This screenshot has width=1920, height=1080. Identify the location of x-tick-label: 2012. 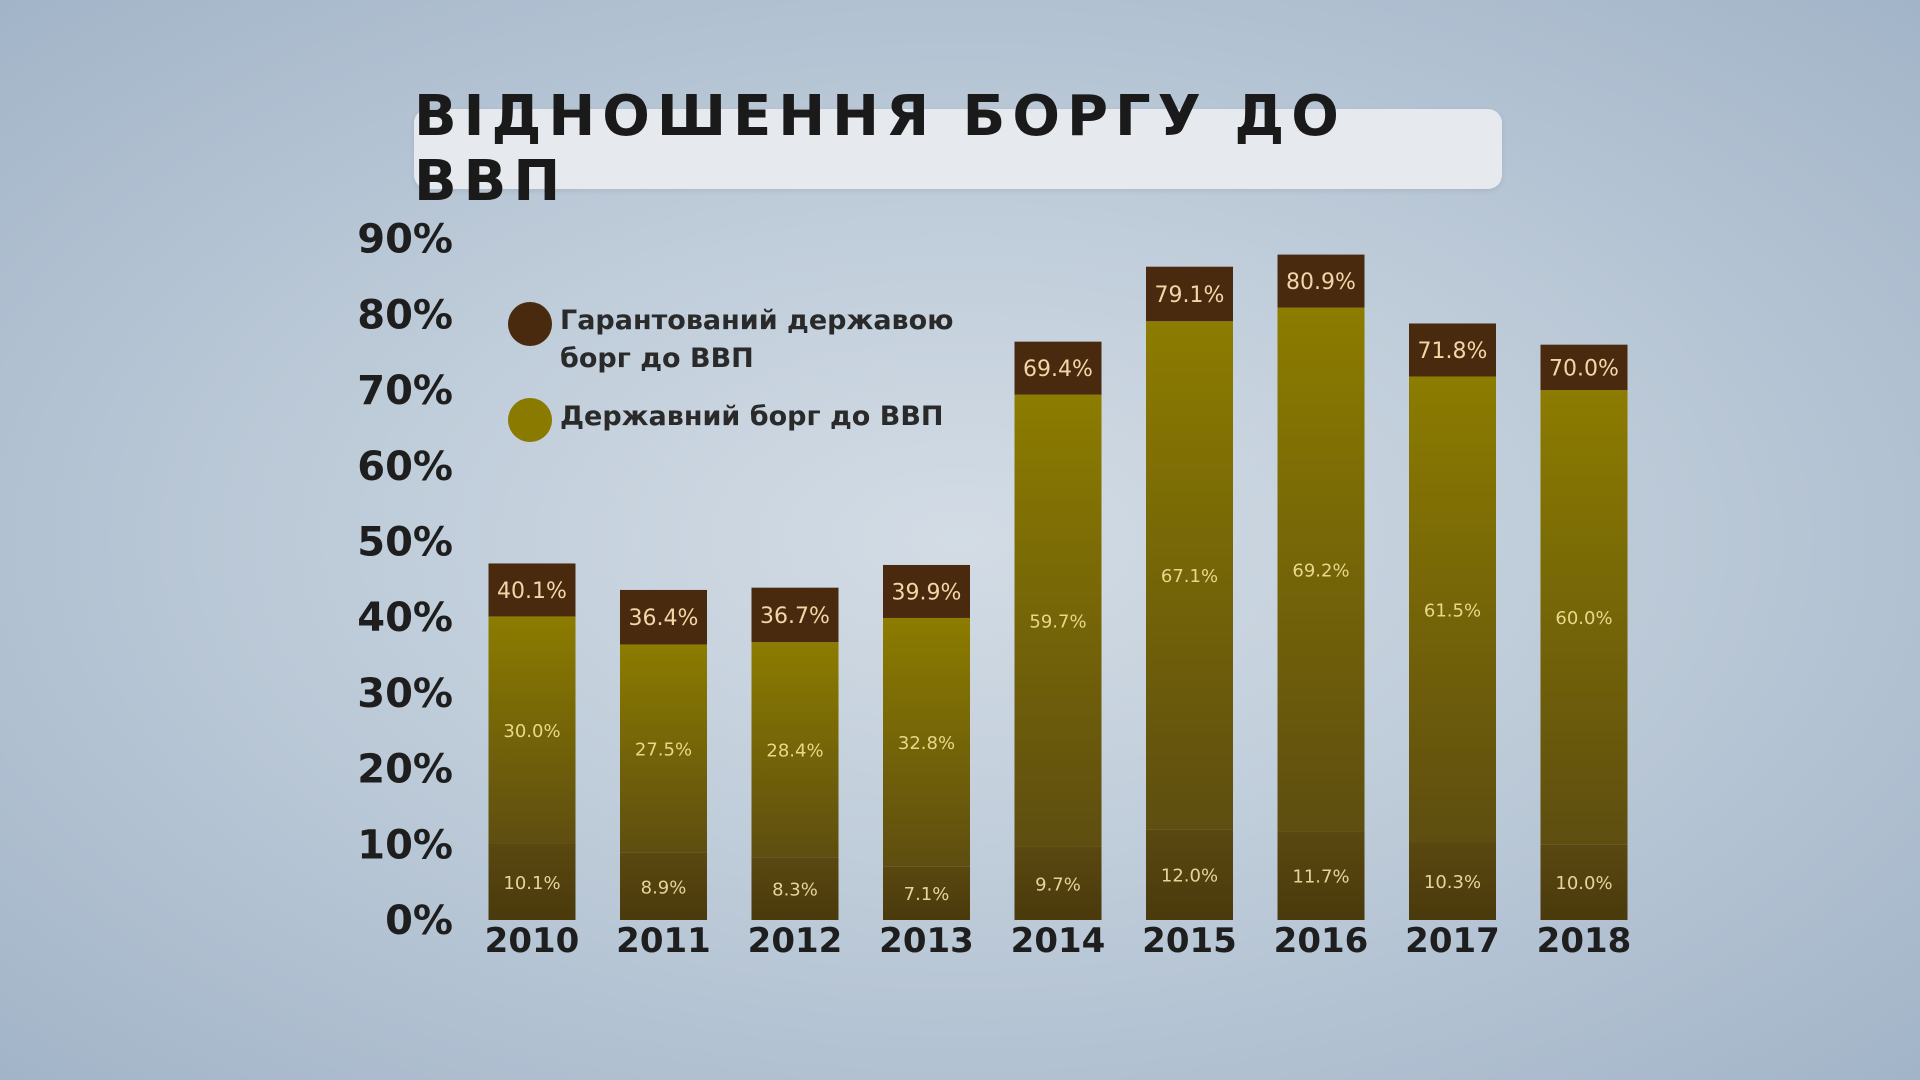
(795, 941).